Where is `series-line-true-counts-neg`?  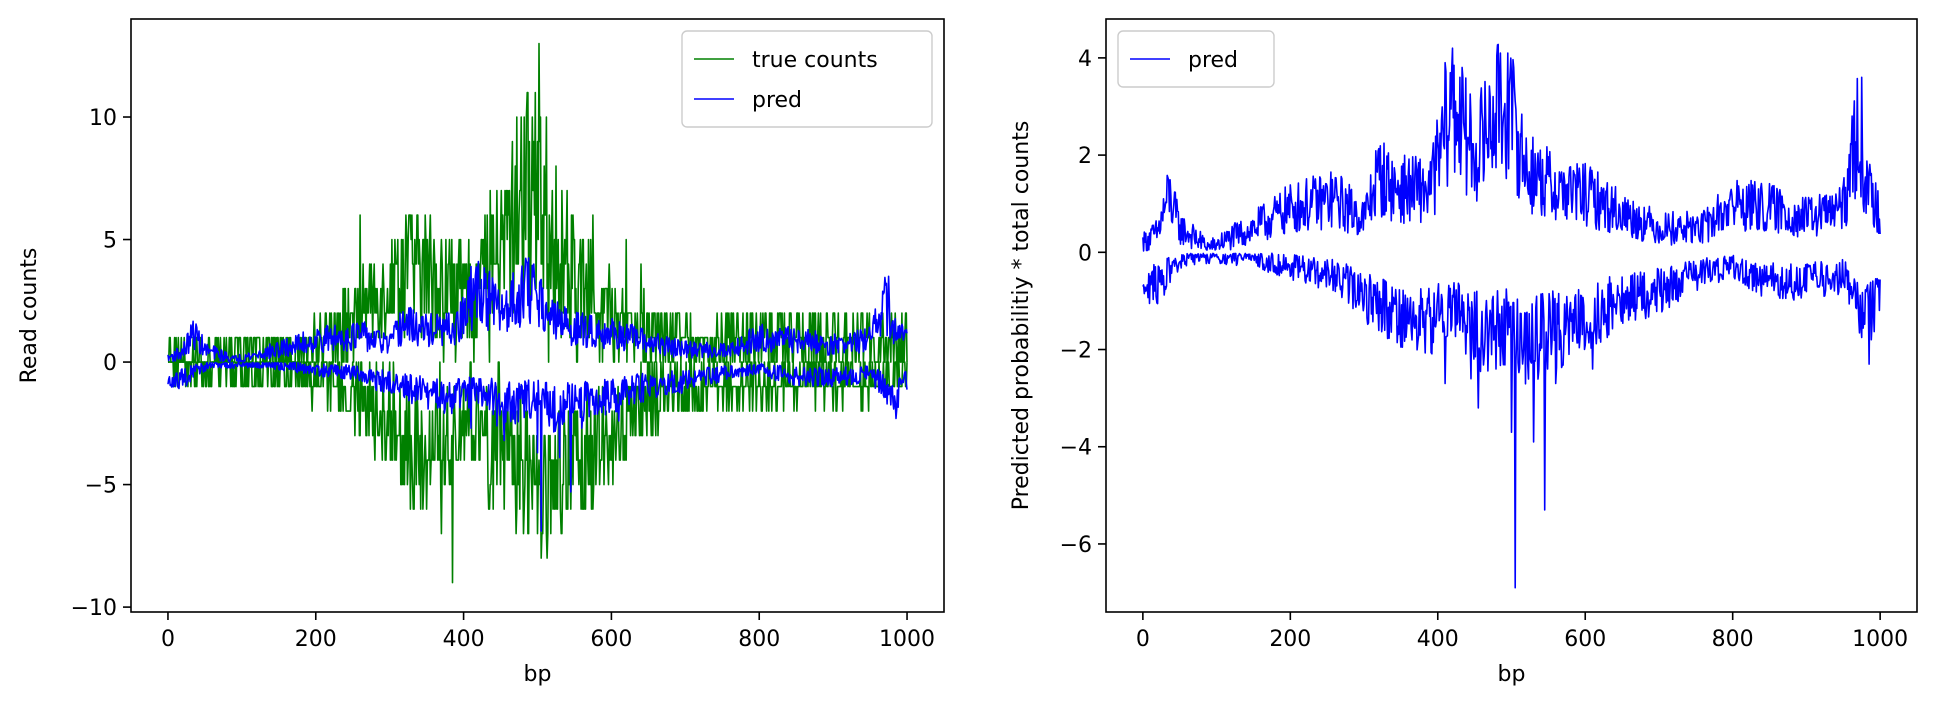 series-line-true-counts-neg is located at coordinates (537, 472).